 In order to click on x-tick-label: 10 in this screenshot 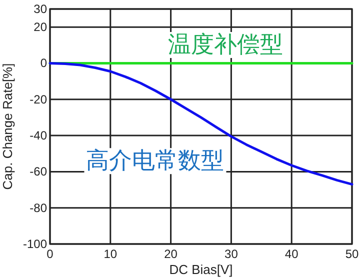, I will do `click(111, 254)`.